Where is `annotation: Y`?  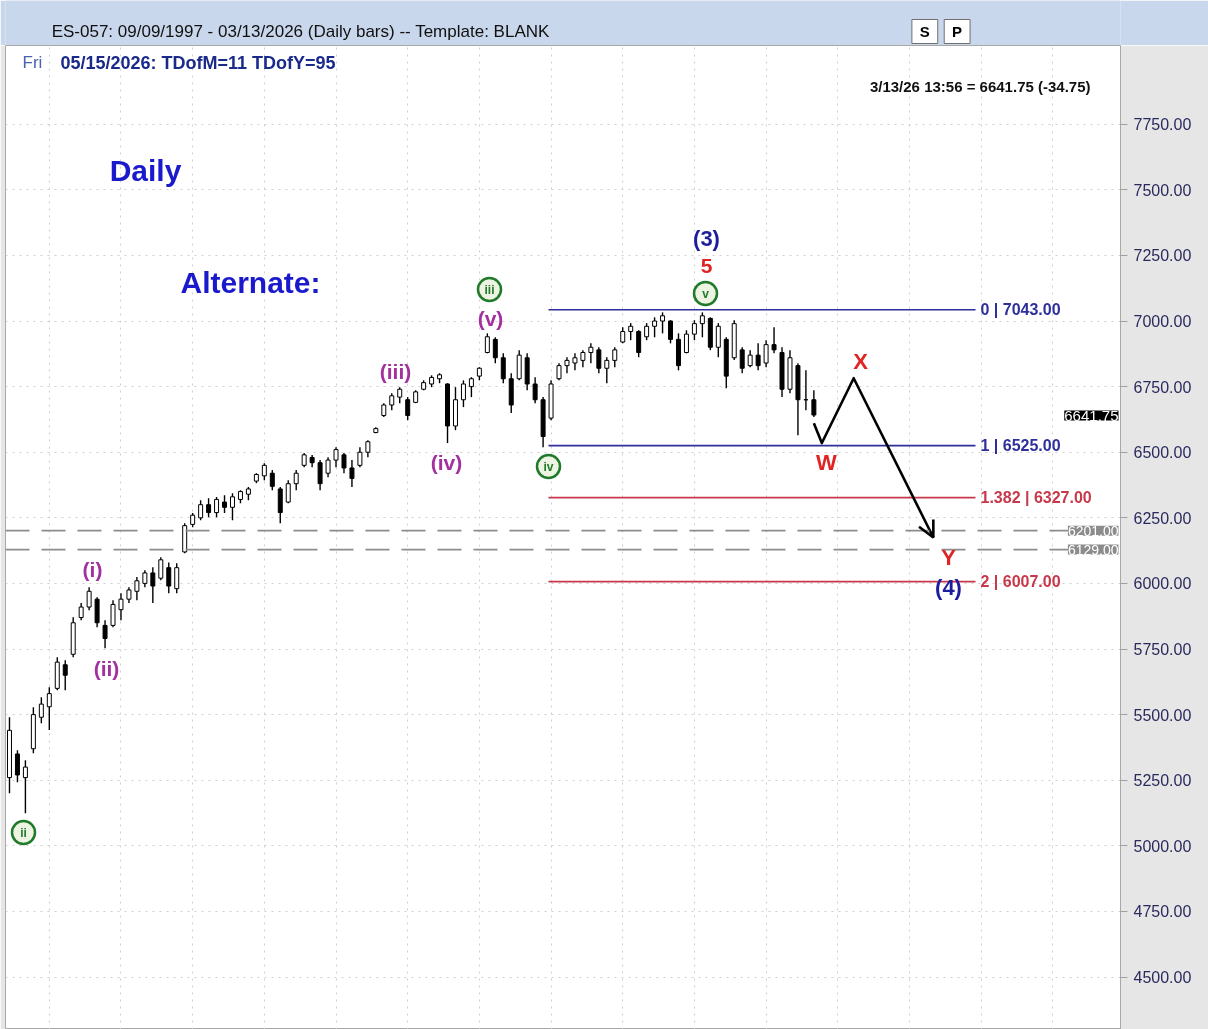 annotation: Y is located at coordinates (949, 557).